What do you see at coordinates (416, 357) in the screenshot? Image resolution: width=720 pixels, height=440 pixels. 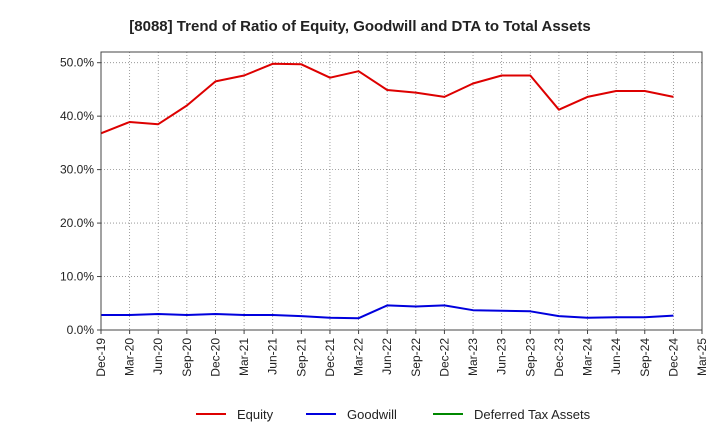 I see `x-tick-label: Sep-22` at bounding box center [416, 357].